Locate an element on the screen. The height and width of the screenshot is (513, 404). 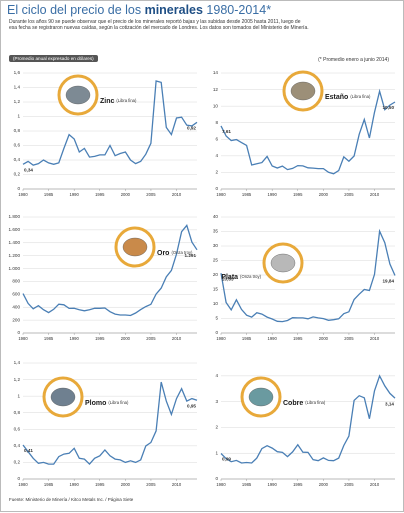
y-tick-label: 1,6 is located at coordinates (17, 72).